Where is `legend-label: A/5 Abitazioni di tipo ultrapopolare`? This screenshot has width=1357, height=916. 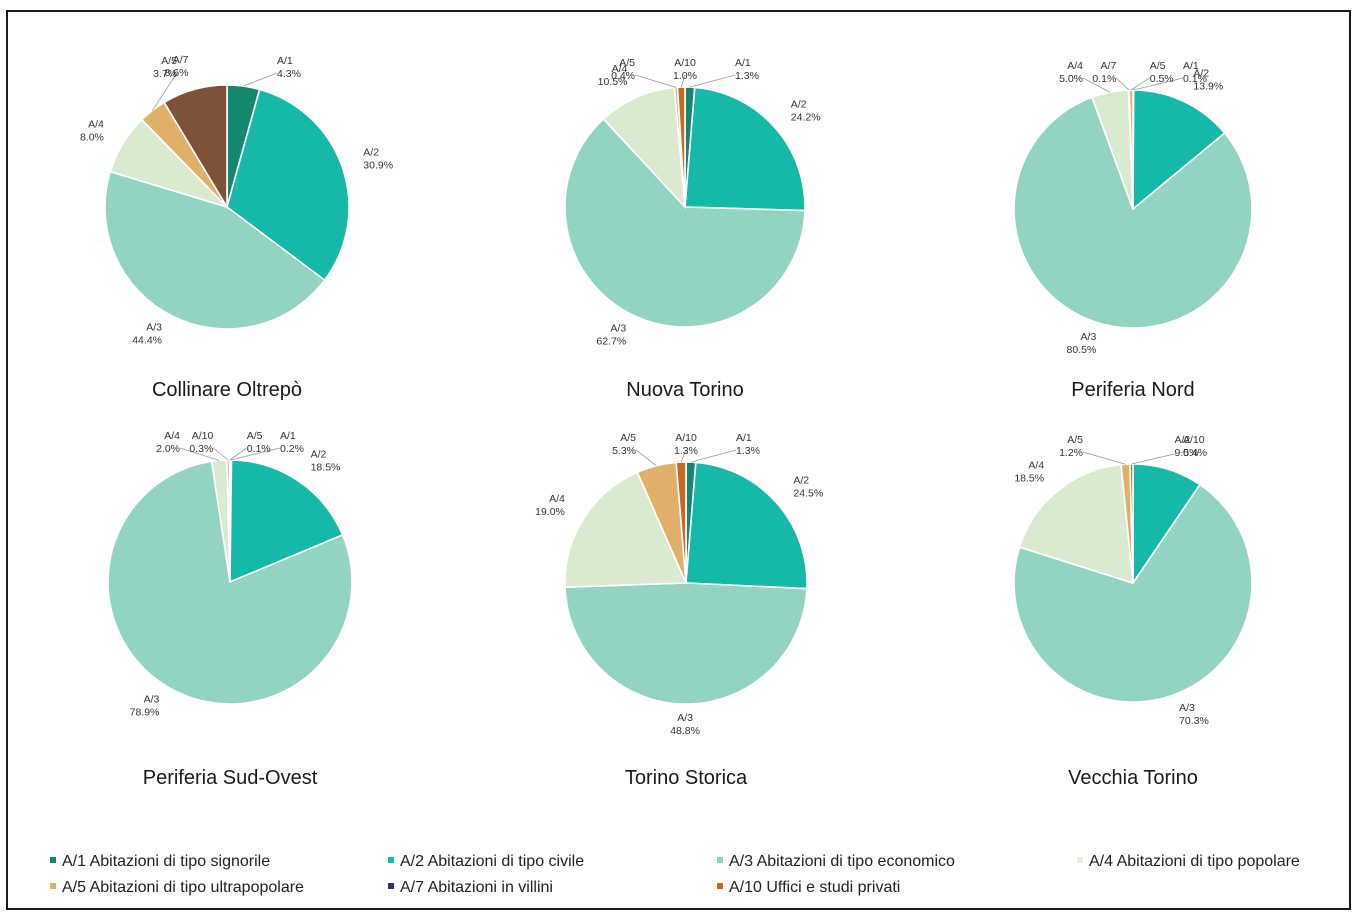
legend-label: A/5 Abitazioni di tipo ultrapopolare is located at coordinates (183, 887).